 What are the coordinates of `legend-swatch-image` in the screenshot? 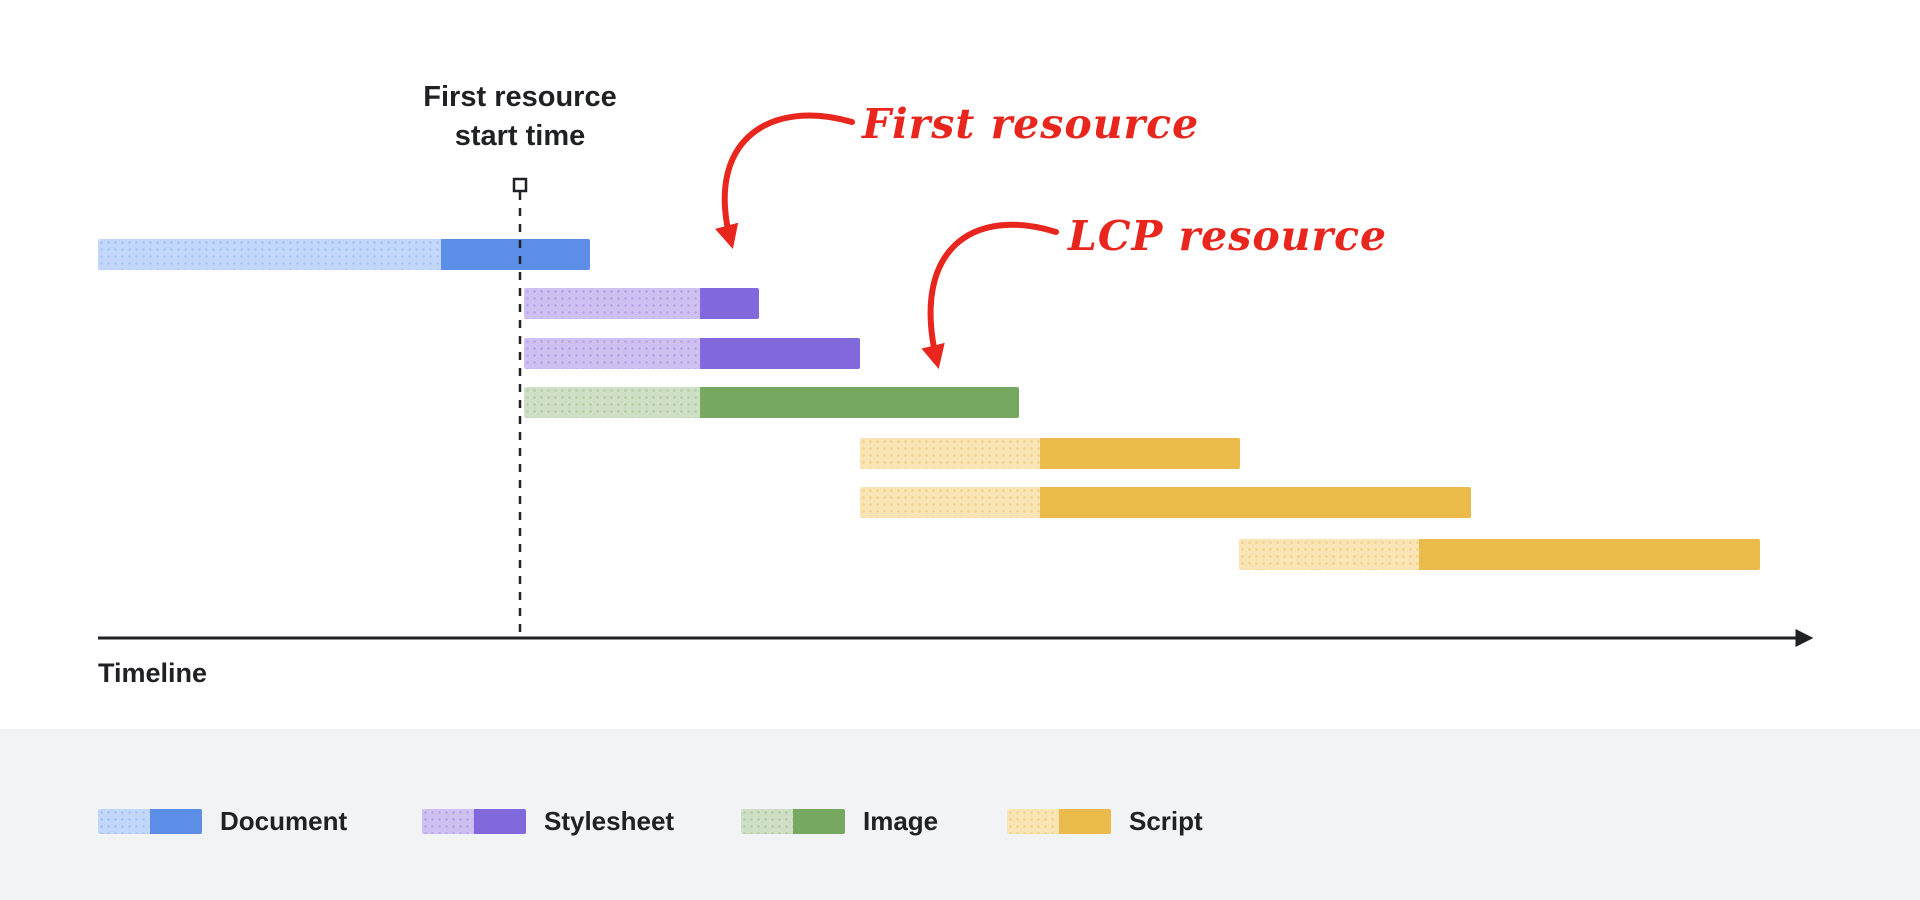 It's located at (793, 821).